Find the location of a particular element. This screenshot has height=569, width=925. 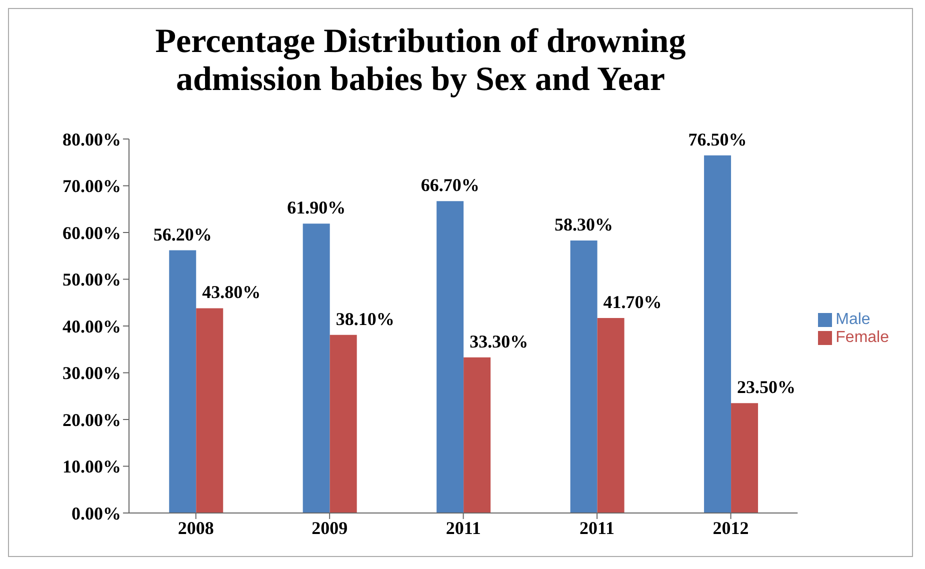

y-tick-label: 30.00% is located at coordinates (91, 373).